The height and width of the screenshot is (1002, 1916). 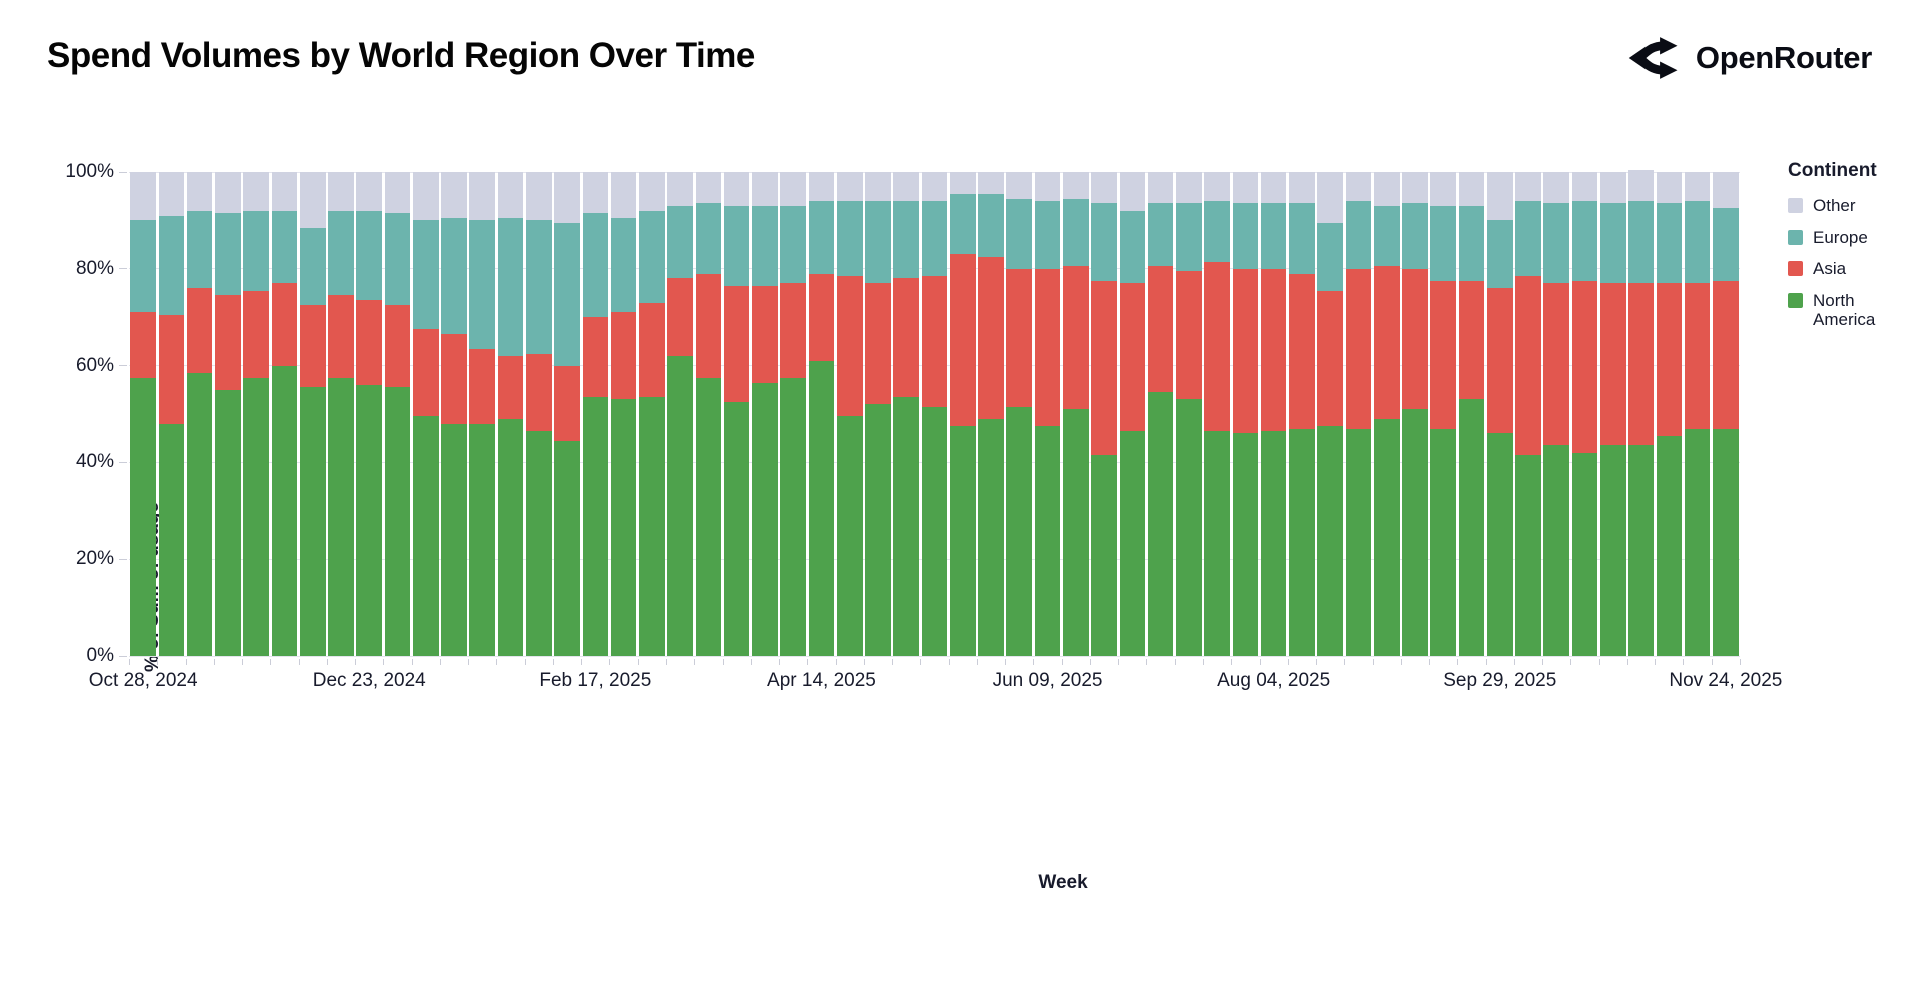 I want to click on bar-week-May-12-2025, so click(x=934, y=414).